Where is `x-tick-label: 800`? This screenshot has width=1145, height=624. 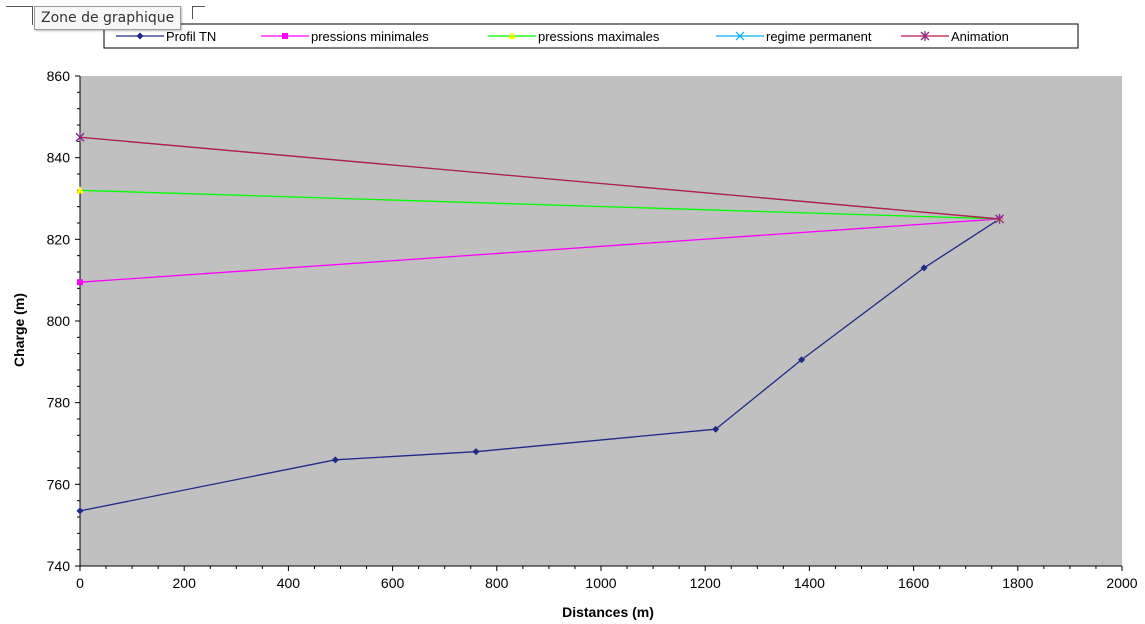
x-tick-label: 800 is located at coordinates (497, 583).